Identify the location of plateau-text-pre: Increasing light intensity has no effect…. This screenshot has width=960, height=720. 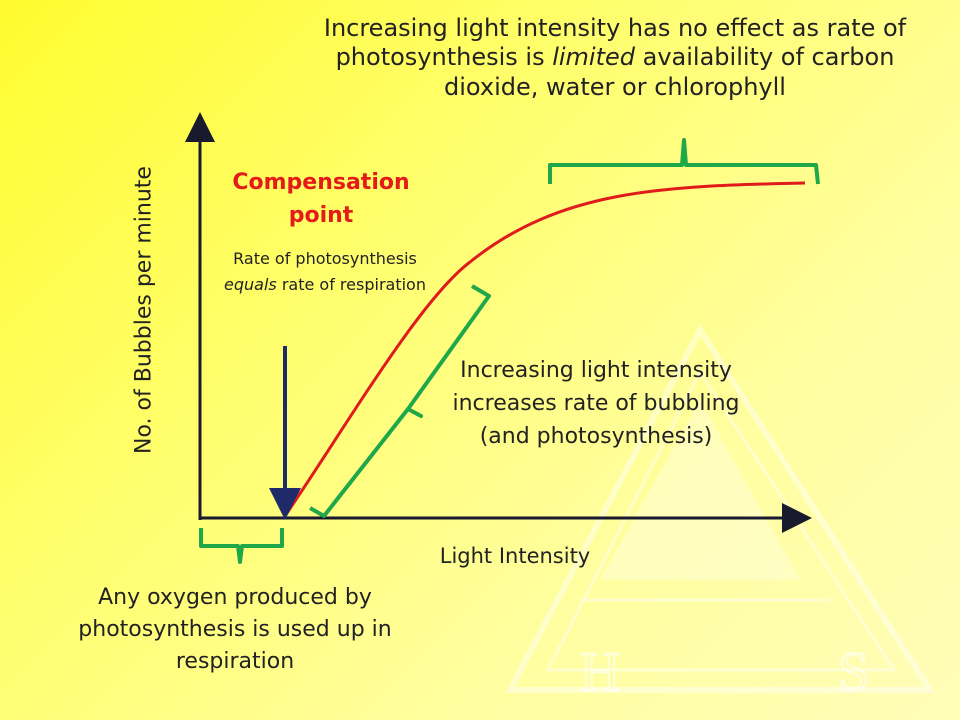
(615, 43).